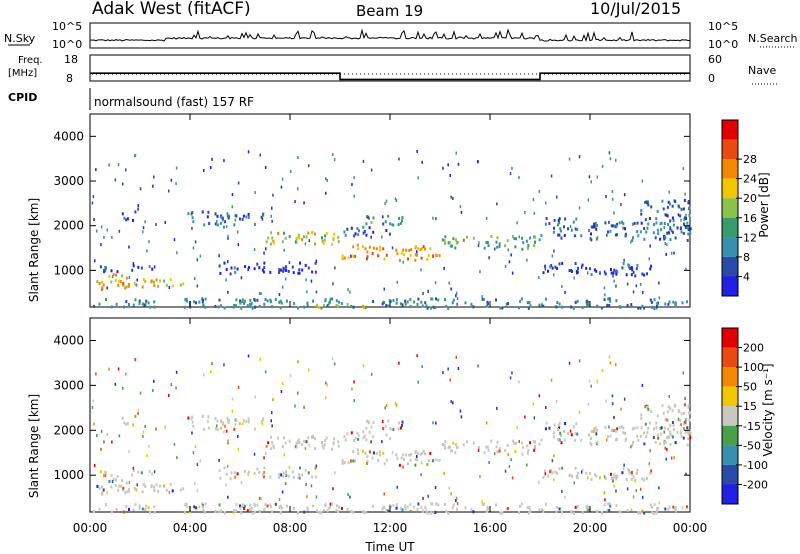  What do you see at coordinates (750, 179) in the screenshot?
I see `power-colorbar-tick-label: 24` at bounding box center [750, 179].